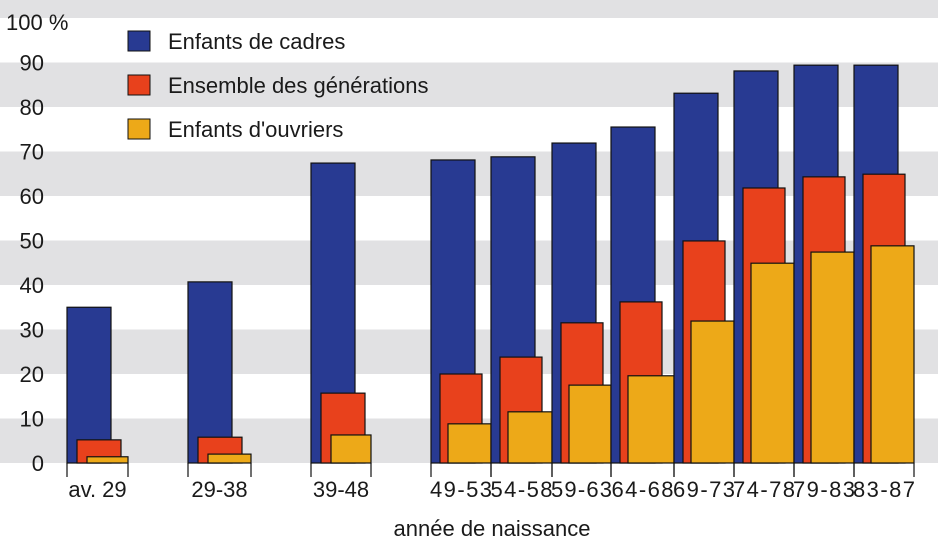 This screenshot has width=938, height=541. What do you see at coordinates (824, 489) in the screenshot?
I see `x-tick-label: 79-83` at bounding box center [824, 489].